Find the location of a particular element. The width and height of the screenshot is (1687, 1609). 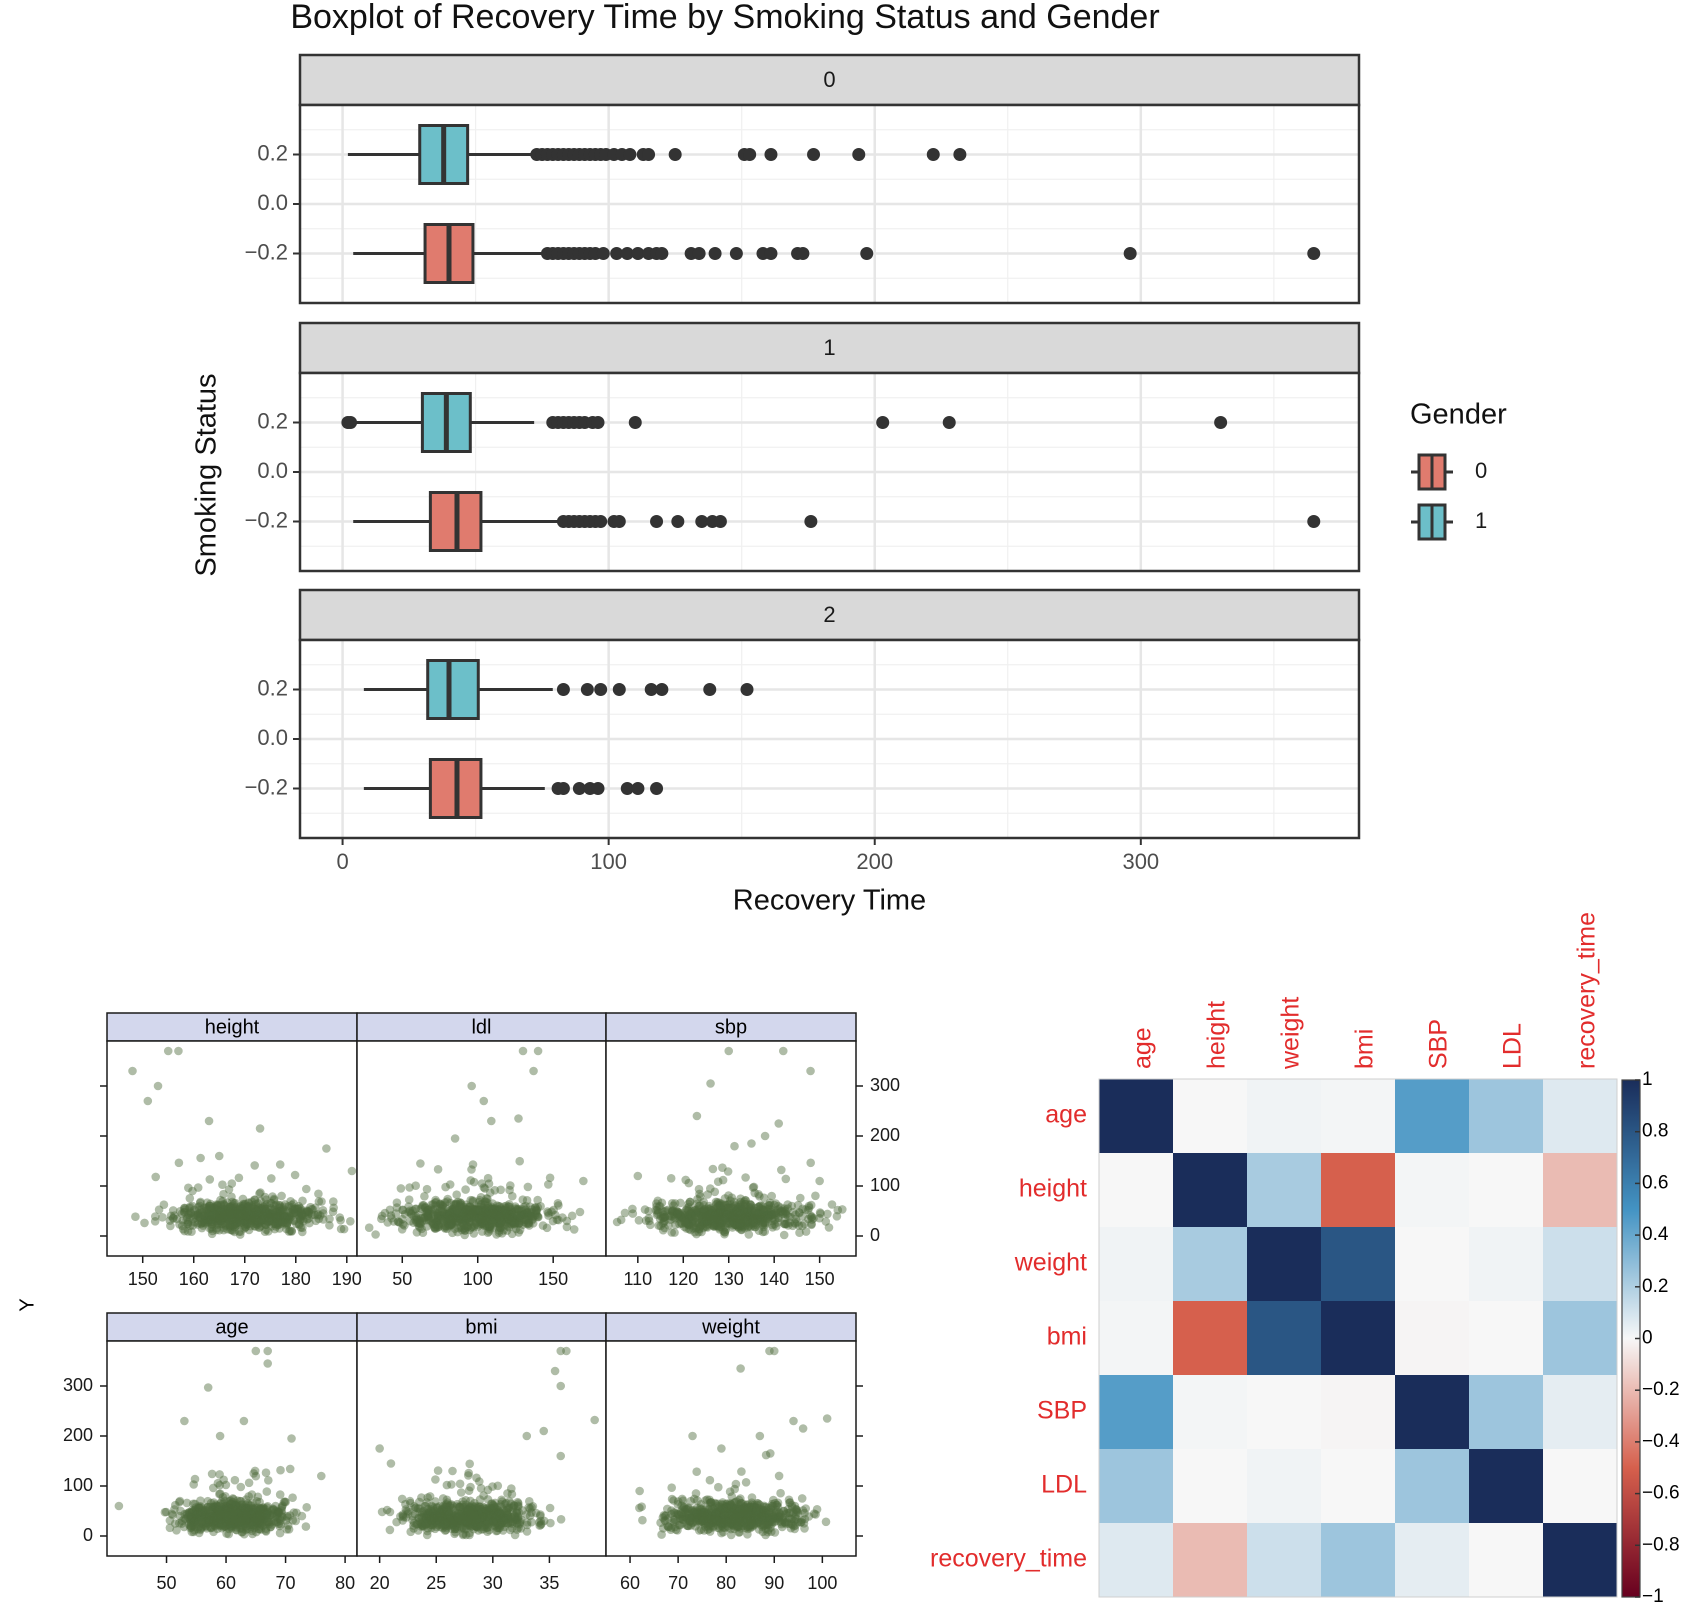

colorbar-tick-label: −0.6 is located at coordinates (1661, 1493).